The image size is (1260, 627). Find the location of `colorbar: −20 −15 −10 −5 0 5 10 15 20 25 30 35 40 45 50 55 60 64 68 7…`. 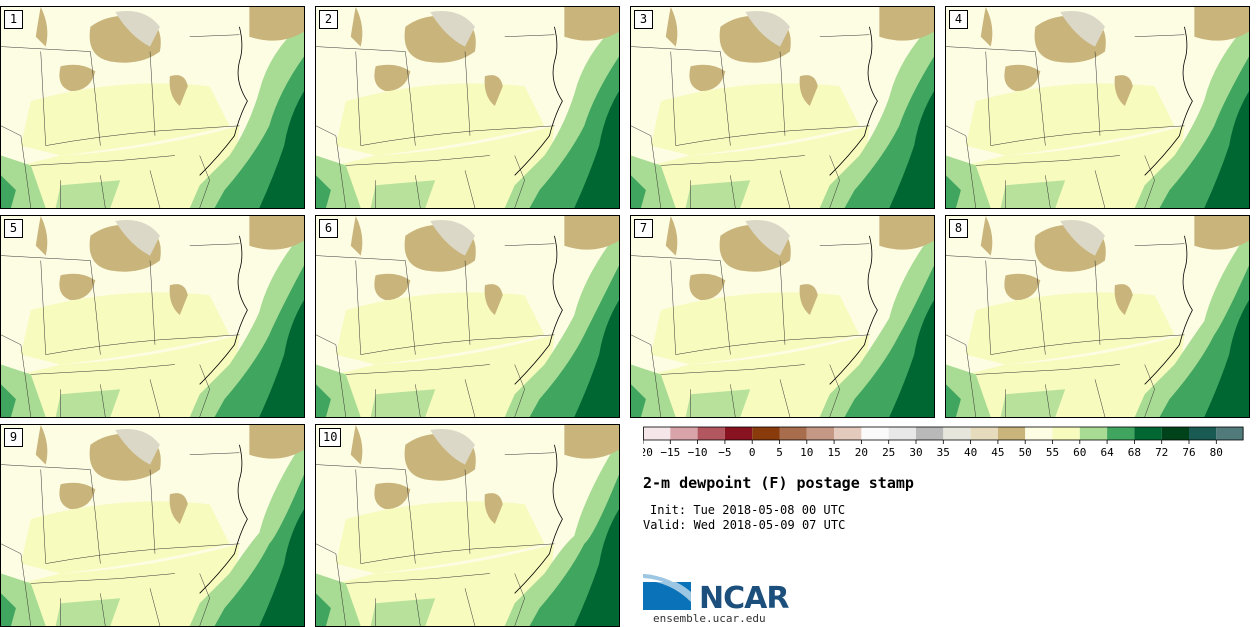

colorbar: −20 −15 −10 −5 0 5 10 15 20 25 30 35 40 45 50 55 60 64 68 7… is located at coordinates (943, 442).